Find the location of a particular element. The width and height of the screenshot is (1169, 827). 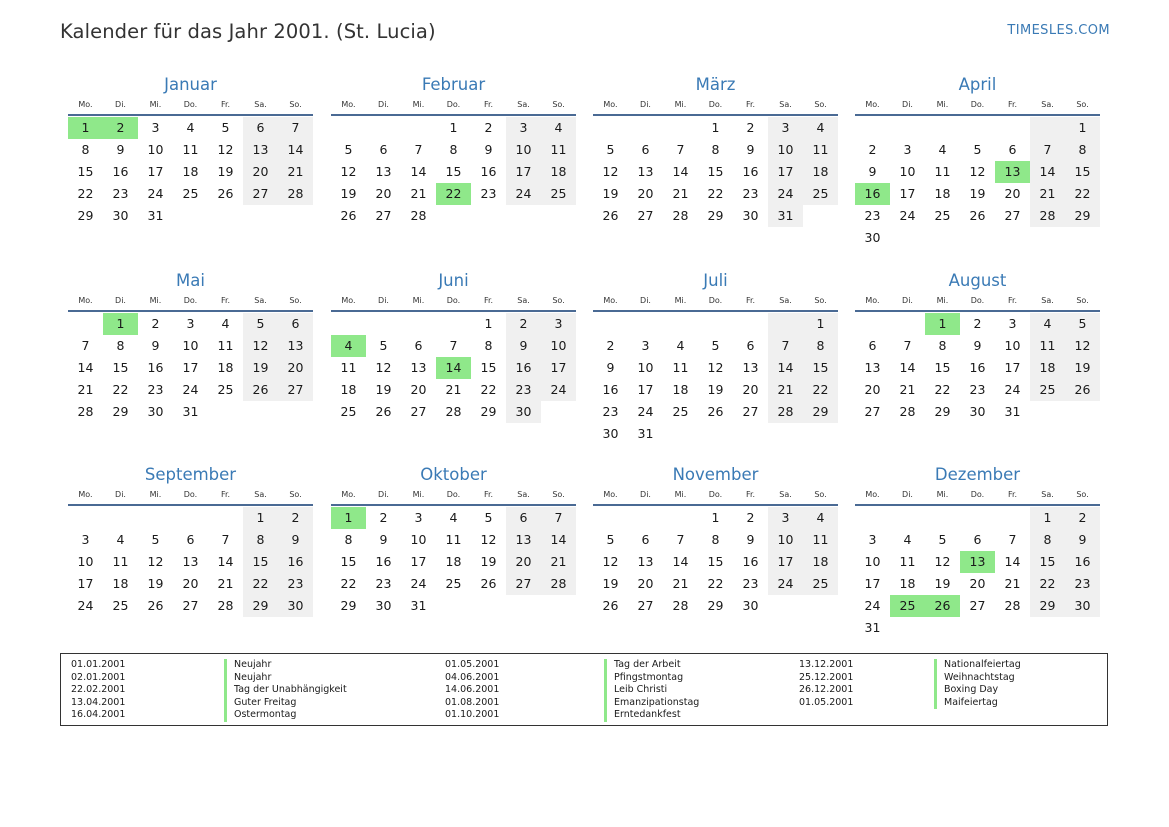

calendar-day: 29 is located at coordinates (715, 605).